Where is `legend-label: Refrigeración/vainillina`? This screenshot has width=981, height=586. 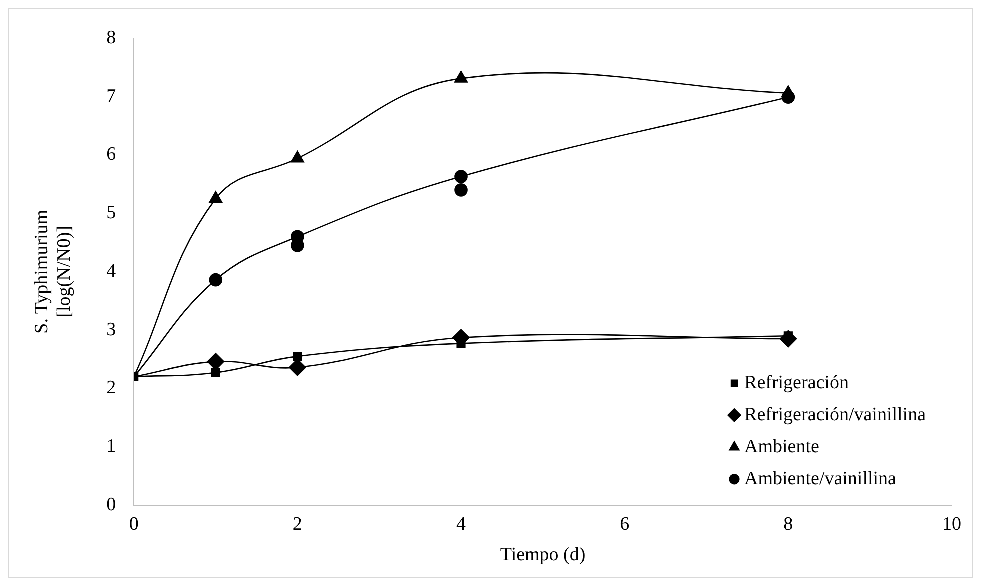 legend-label: Refrigeración/vainillina is located at coordinates (835, 415).